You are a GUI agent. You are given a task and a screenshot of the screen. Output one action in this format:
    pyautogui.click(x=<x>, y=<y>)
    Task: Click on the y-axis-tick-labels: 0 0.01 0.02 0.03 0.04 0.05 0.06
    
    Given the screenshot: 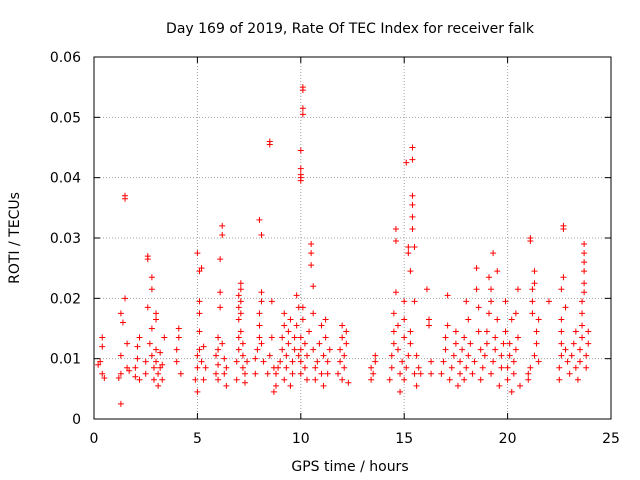 What is the action you would take?
    pyautogui.click(x=65, y=239)
    